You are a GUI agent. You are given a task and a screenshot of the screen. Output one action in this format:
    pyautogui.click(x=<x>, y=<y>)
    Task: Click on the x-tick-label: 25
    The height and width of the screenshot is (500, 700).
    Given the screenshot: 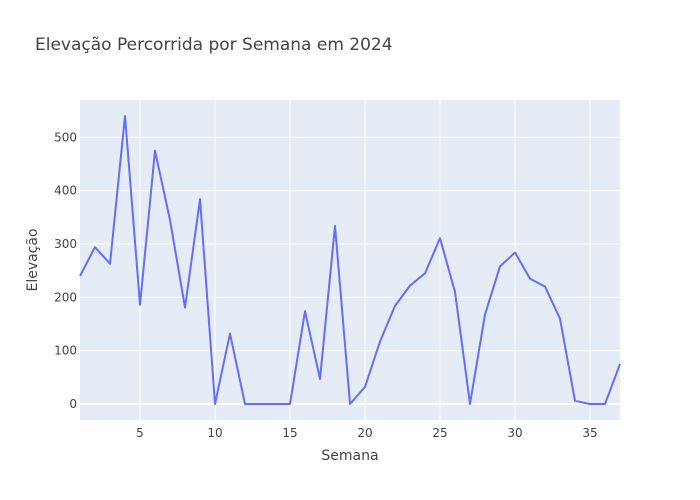 What is the action you would take?
    pyautogui.click(x=439, y=433)
    